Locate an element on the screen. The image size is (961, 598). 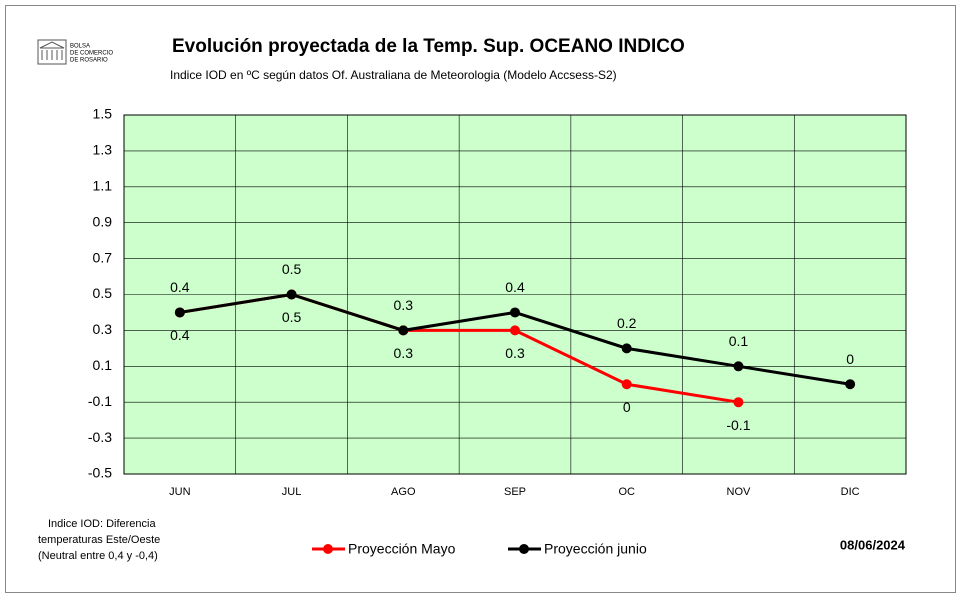
y-tick-label: -0.1 is located at coordinates (100, 401).